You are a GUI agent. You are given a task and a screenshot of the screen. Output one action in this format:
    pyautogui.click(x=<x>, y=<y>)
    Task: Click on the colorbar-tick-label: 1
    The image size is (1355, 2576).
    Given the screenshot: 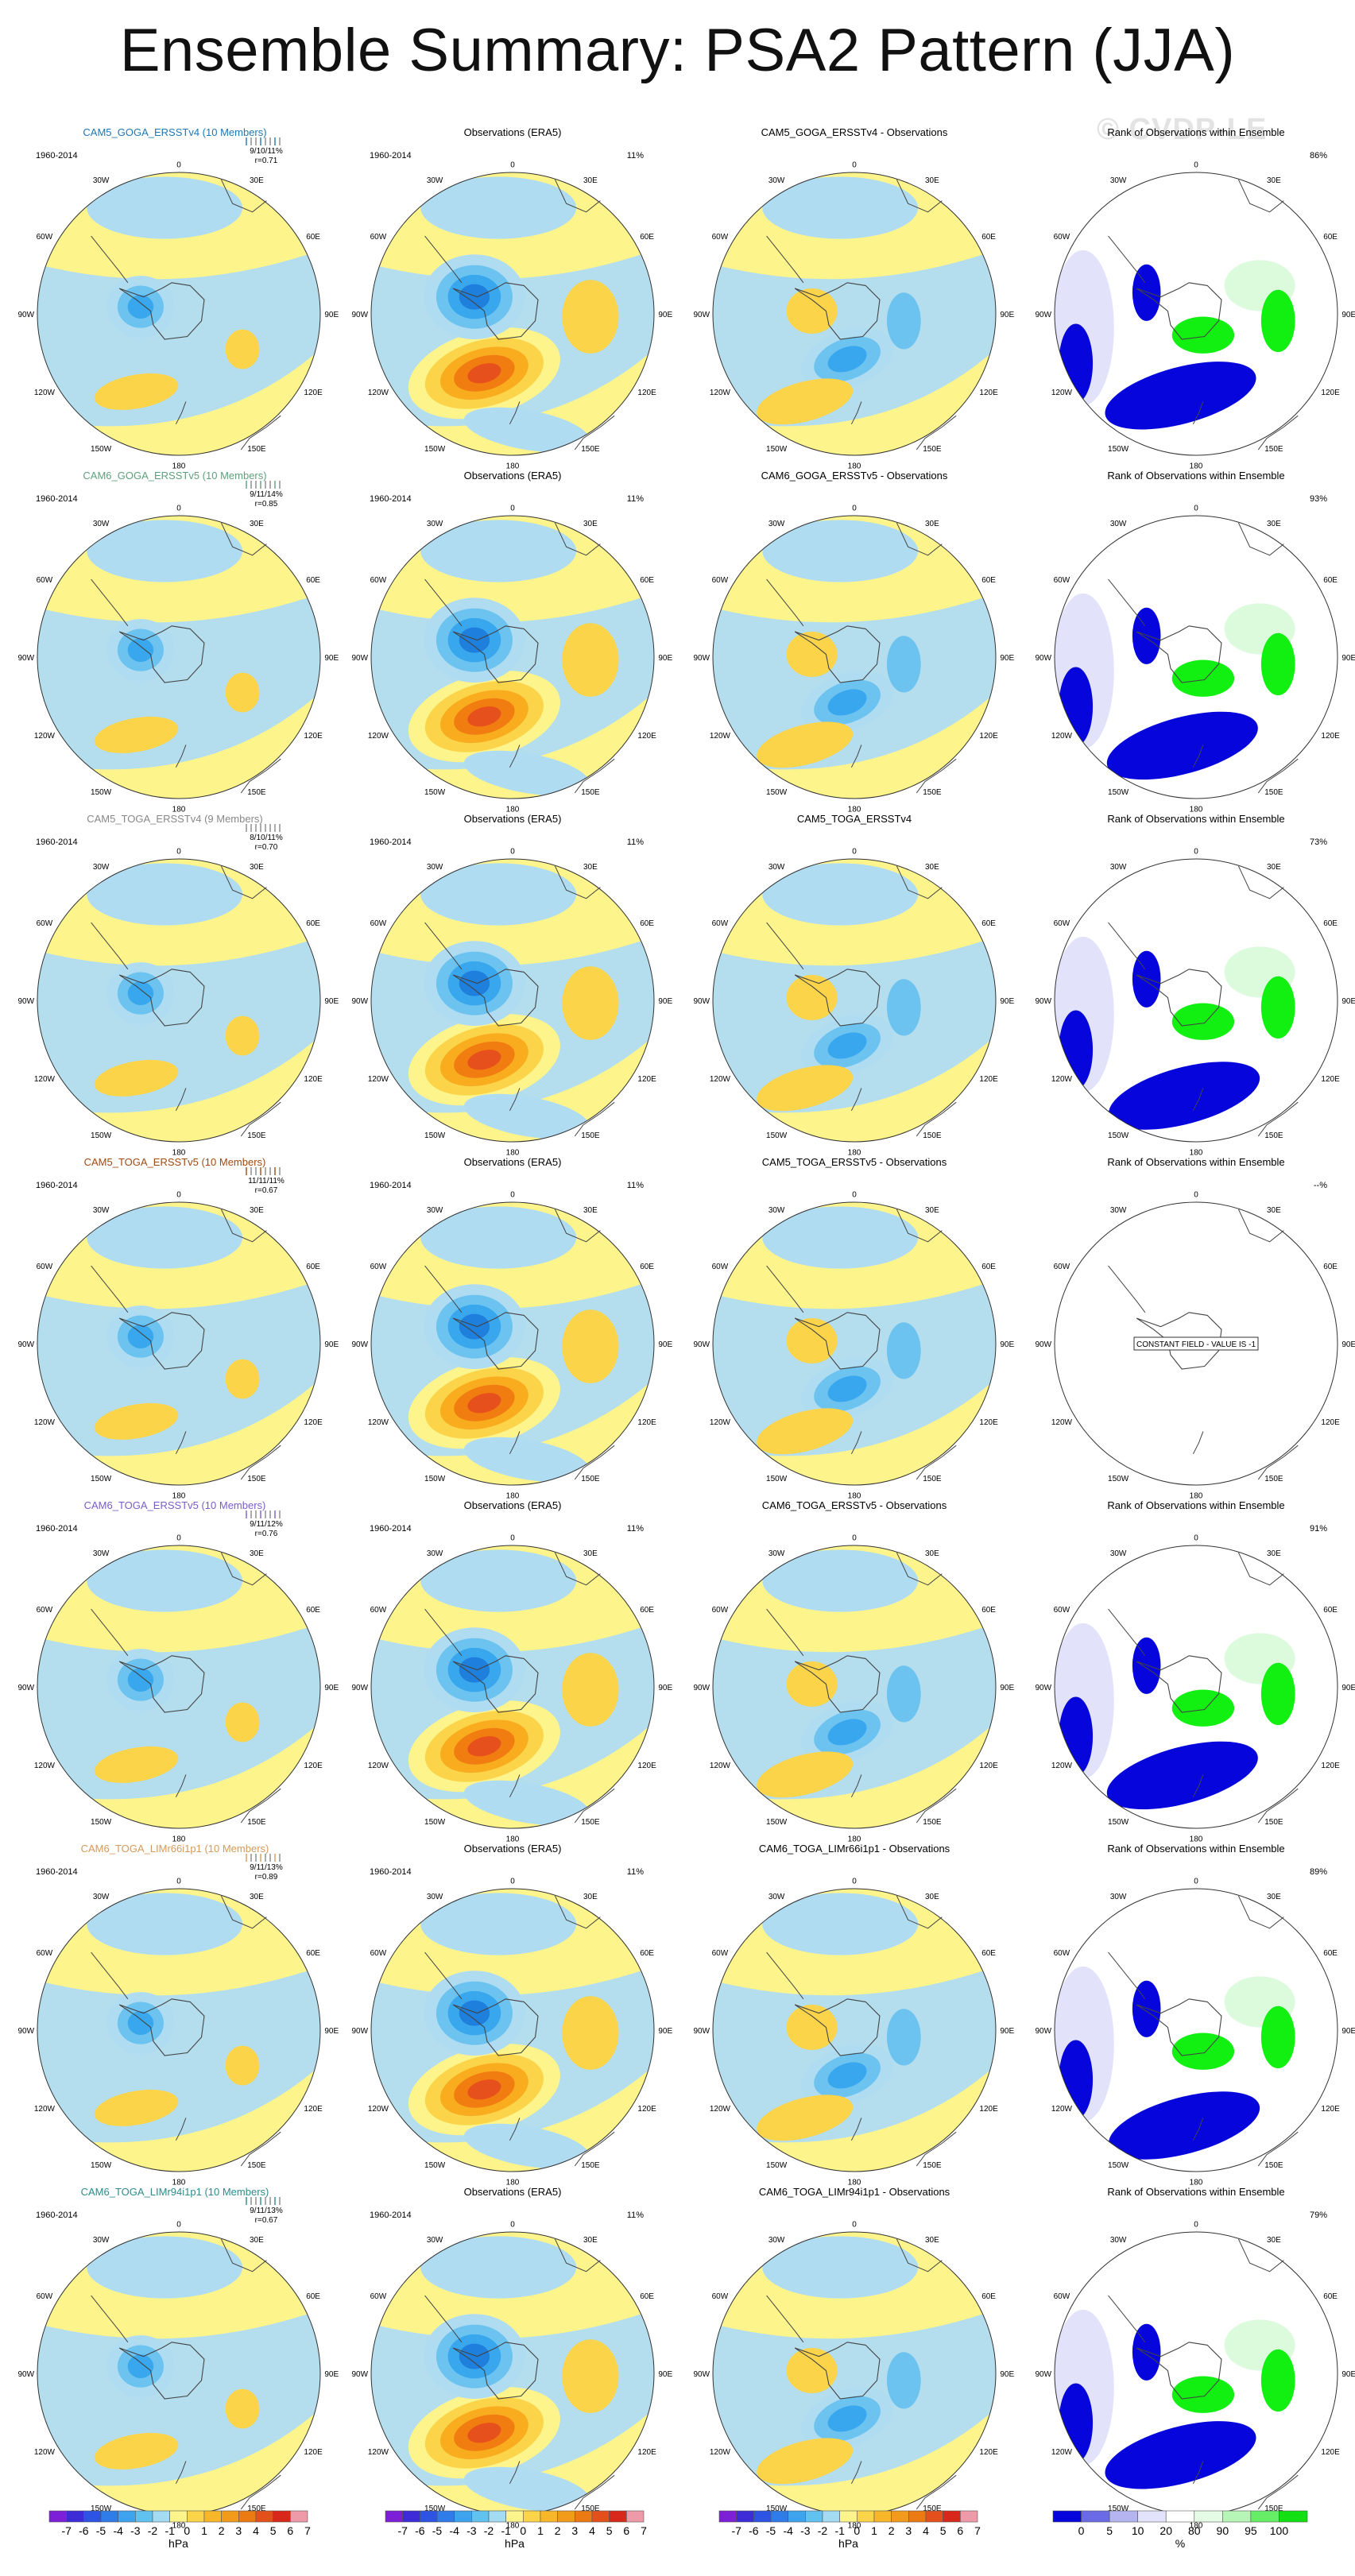 What is the action you would take?
    pyautogui.click(x=204, y=2530)
    